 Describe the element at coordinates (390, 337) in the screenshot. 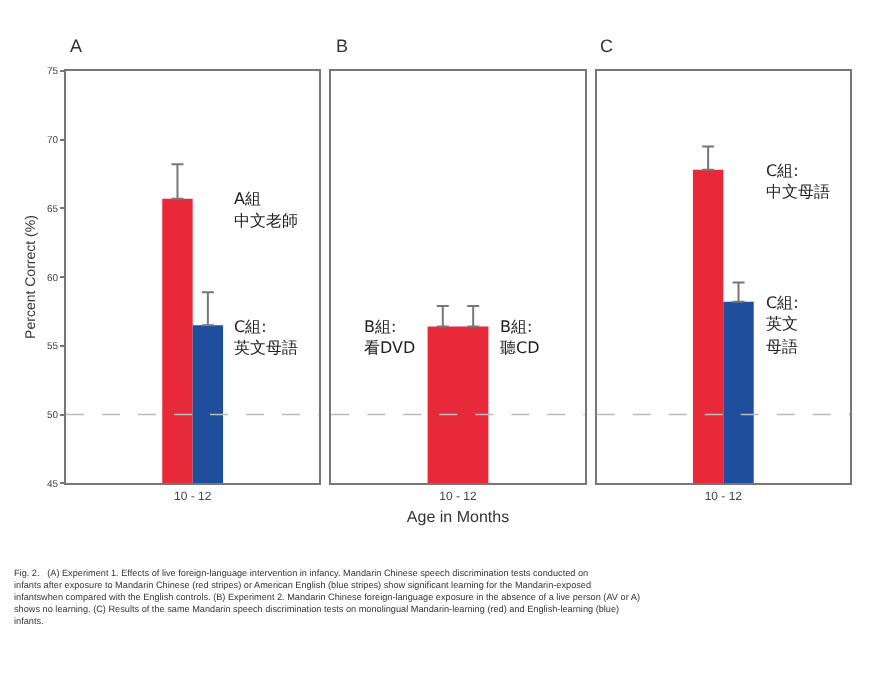

I see `annotation: B組: 看DVD` at that location.